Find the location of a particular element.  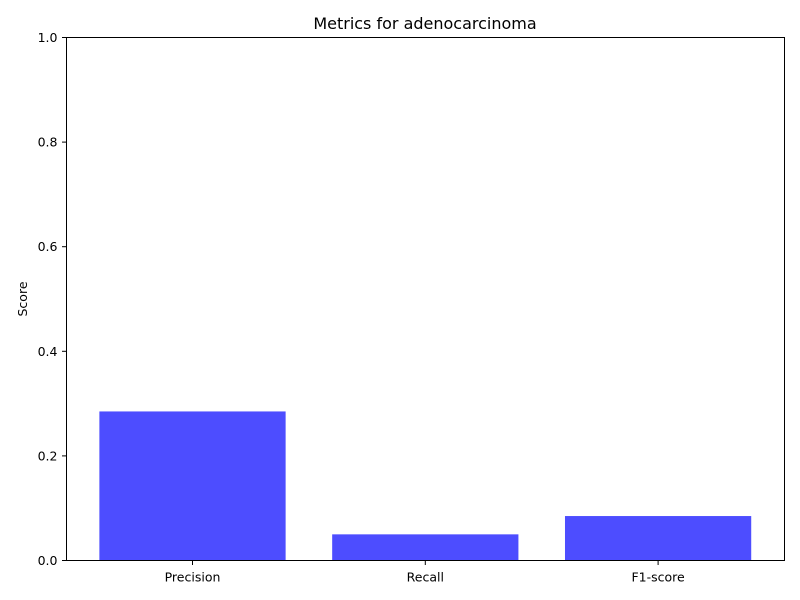

y-tick-label: 0.2 is located at coordinates (48, 455).